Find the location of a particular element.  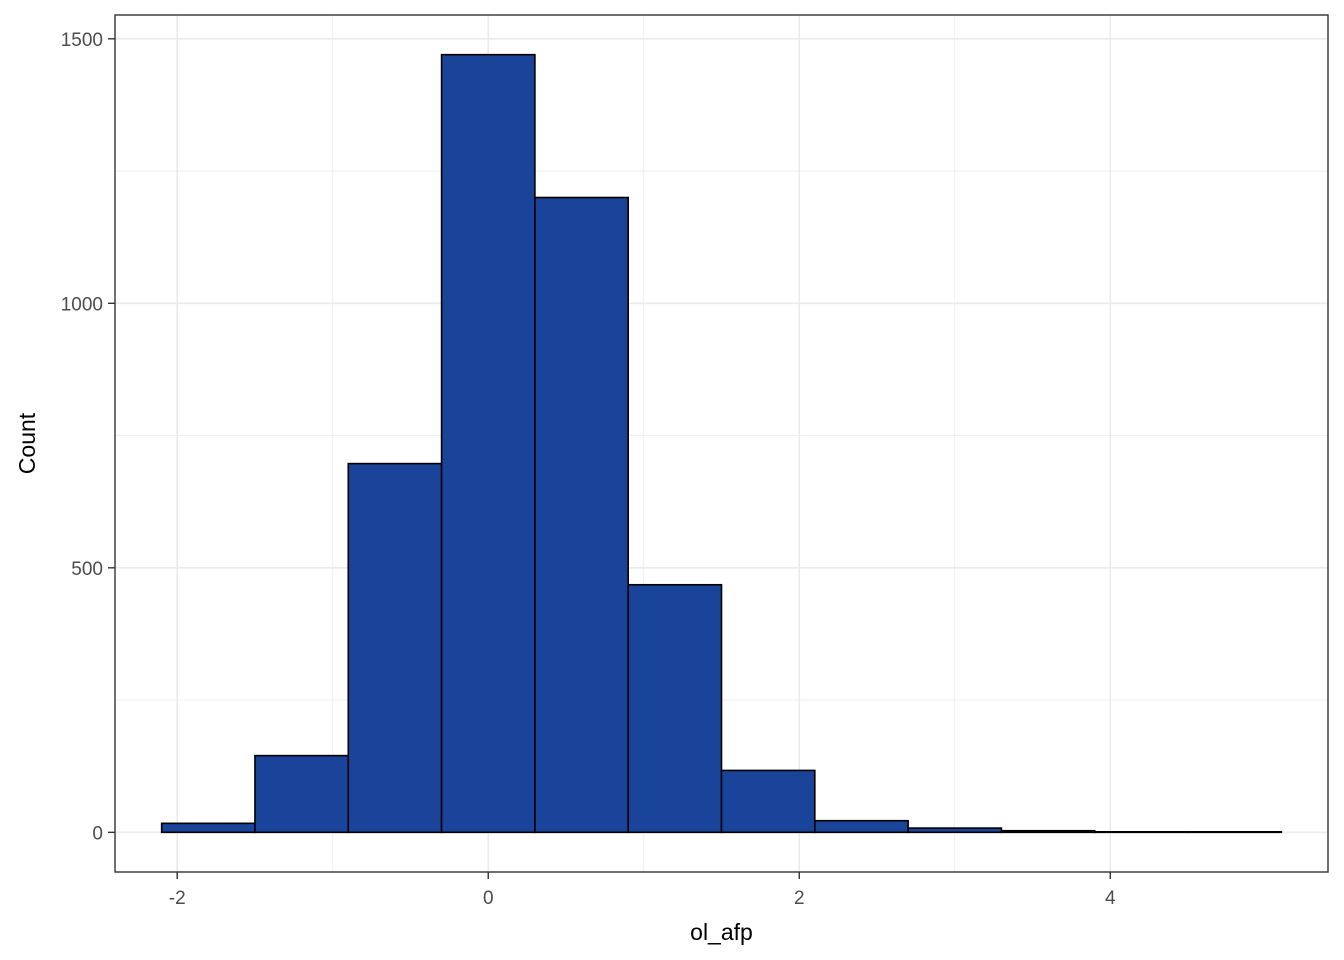

y-tick-label: 1000 is located at coordinates (82, 304).